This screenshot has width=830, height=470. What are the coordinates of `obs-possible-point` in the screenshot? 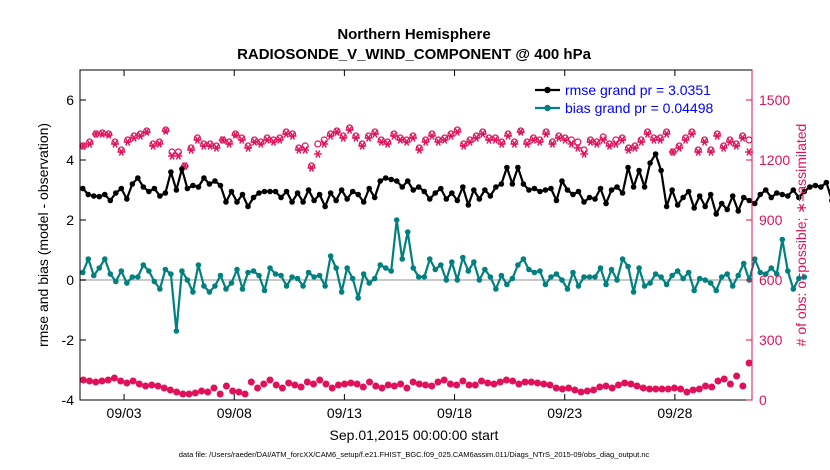 It's located at (521, 131).